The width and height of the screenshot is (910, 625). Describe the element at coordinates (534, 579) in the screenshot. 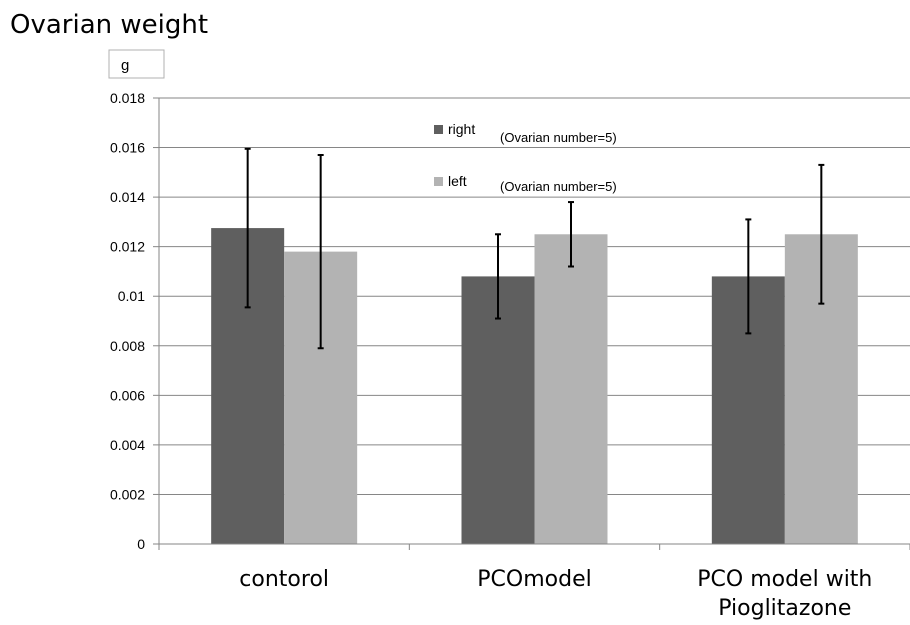

I see `x-category-label: PCOmodel` at that location.